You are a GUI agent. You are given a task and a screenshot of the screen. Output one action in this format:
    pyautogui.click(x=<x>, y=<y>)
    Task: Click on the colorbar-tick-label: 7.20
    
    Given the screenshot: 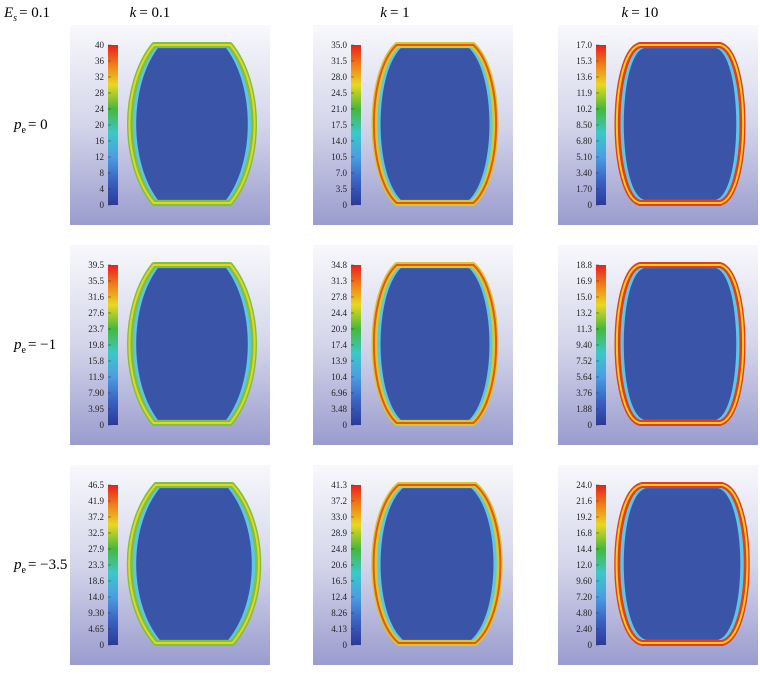 What is the action you would take?
    pyautogui.click(x=584, y=597)
    